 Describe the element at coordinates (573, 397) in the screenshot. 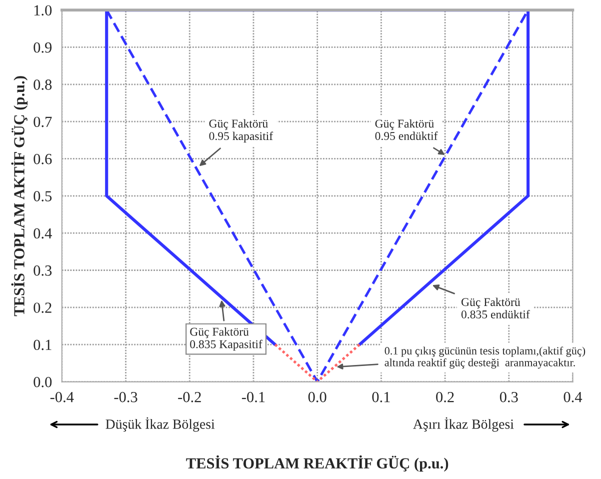

I see `x-tick-label: 0.4` at that location.